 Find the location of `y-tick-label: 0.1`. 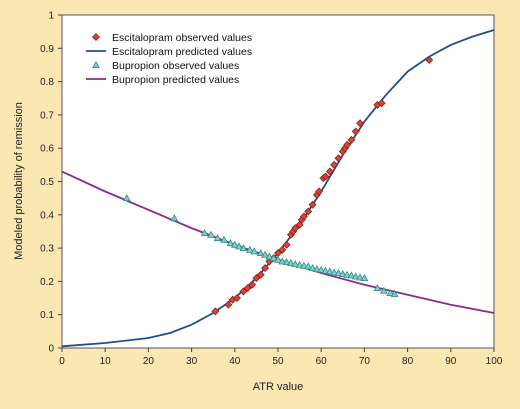

y-tick-label: 0.1 is located at coordinates (47, 315).